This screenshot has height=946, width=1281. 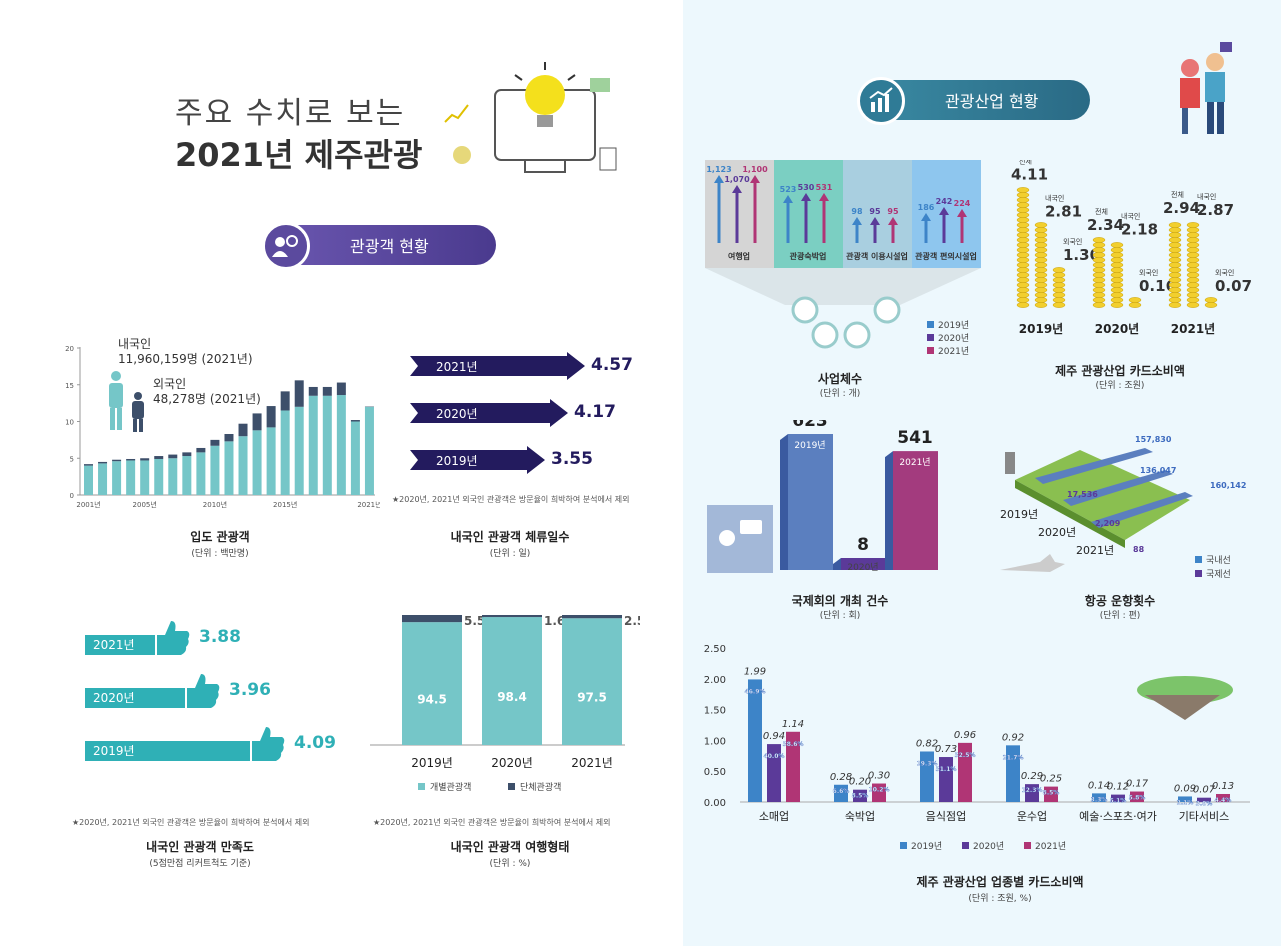 I want to click on satisfaction-bar: 2019년, so click(x=167, y=751).